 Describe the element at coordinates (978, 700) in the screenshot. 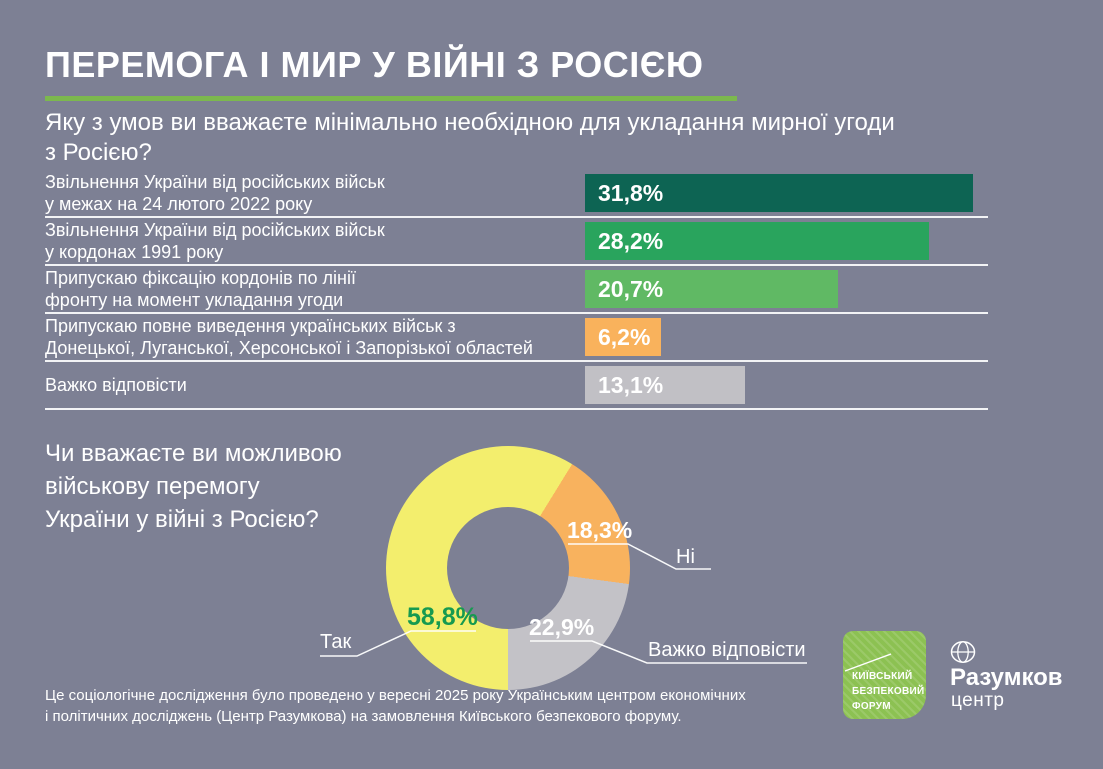

I see `razumkov-subtitle: центр` at that location.